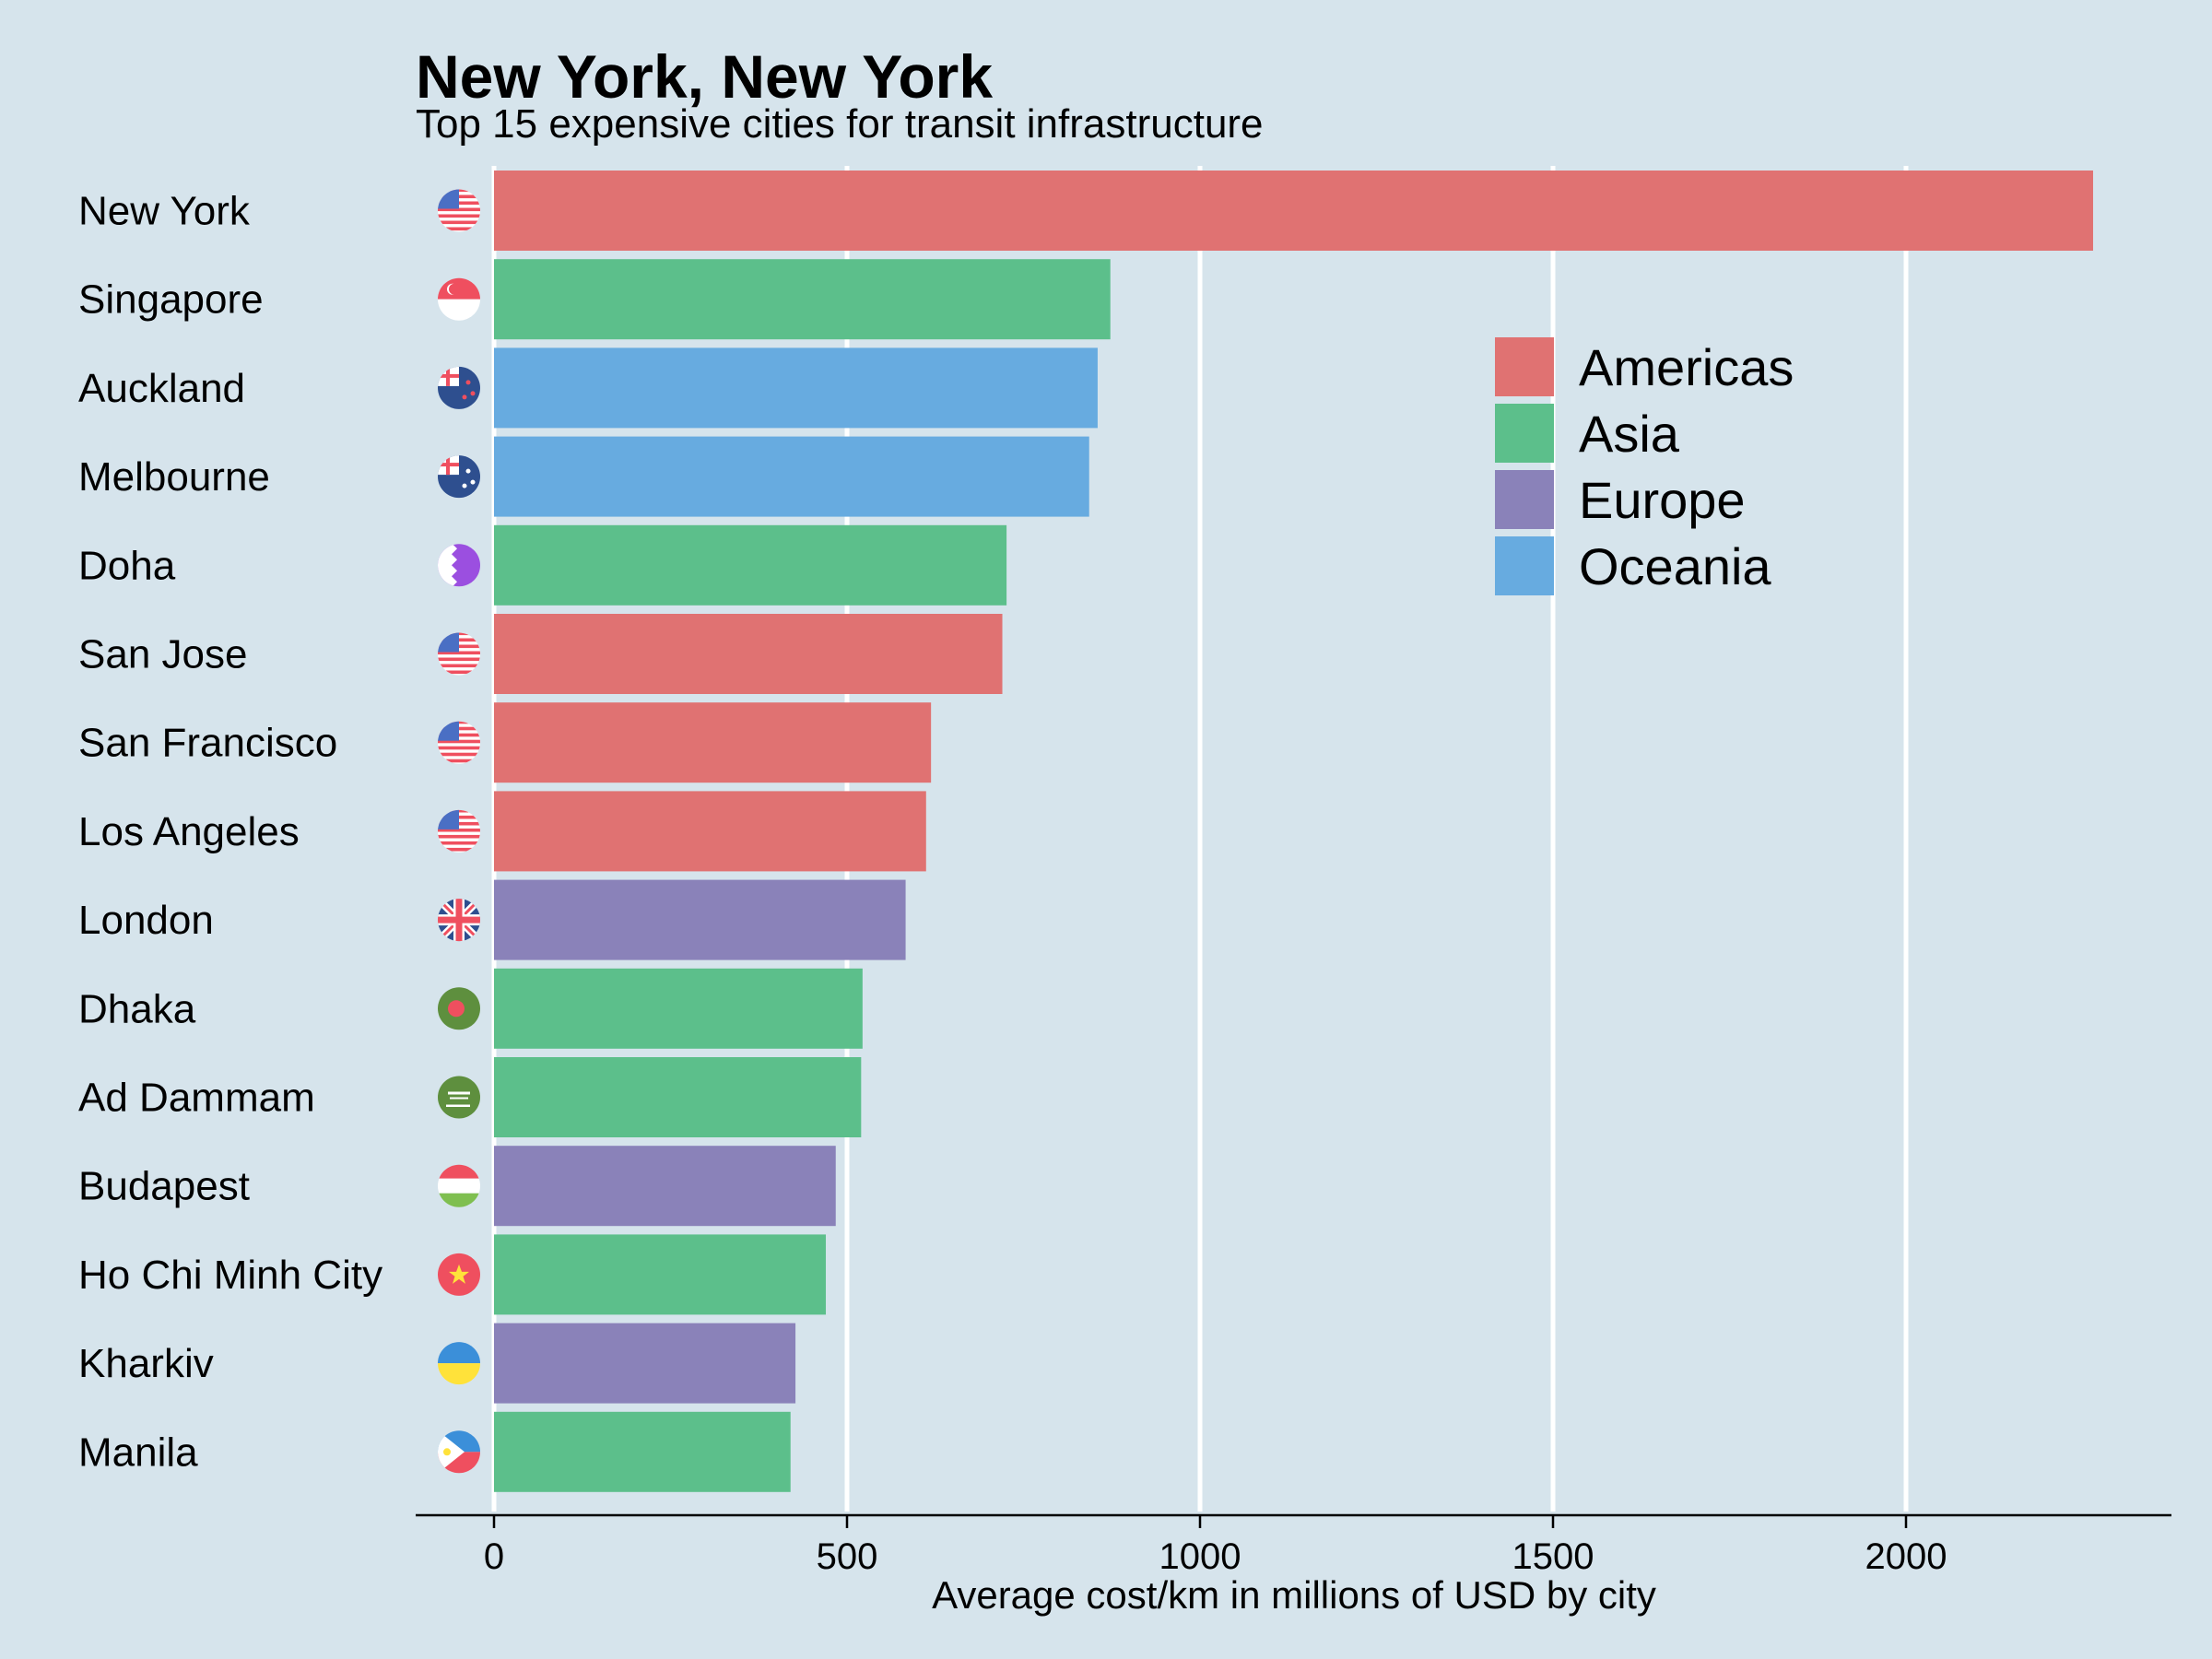  What do you see at coordinates (1553, 1556) in the screenshot?
I see `x-tick-label: 1500` at bounding box center [1553, 1556].